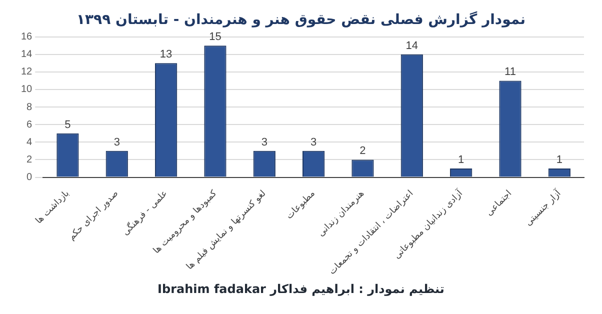  I want to click on data-label: 11, so click(510, 72).